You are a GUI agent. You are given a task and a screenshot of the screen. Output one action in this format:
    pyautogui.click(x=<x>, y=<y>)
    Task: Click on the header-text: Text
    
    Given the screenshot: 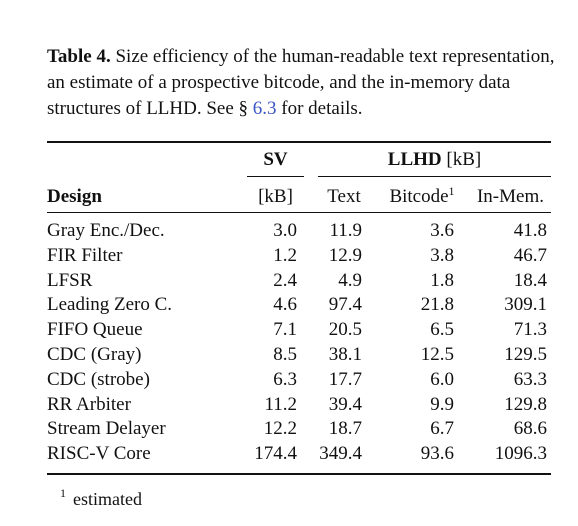 What is the action you would take?
    pyautogui.click(x=344, y=196)
    